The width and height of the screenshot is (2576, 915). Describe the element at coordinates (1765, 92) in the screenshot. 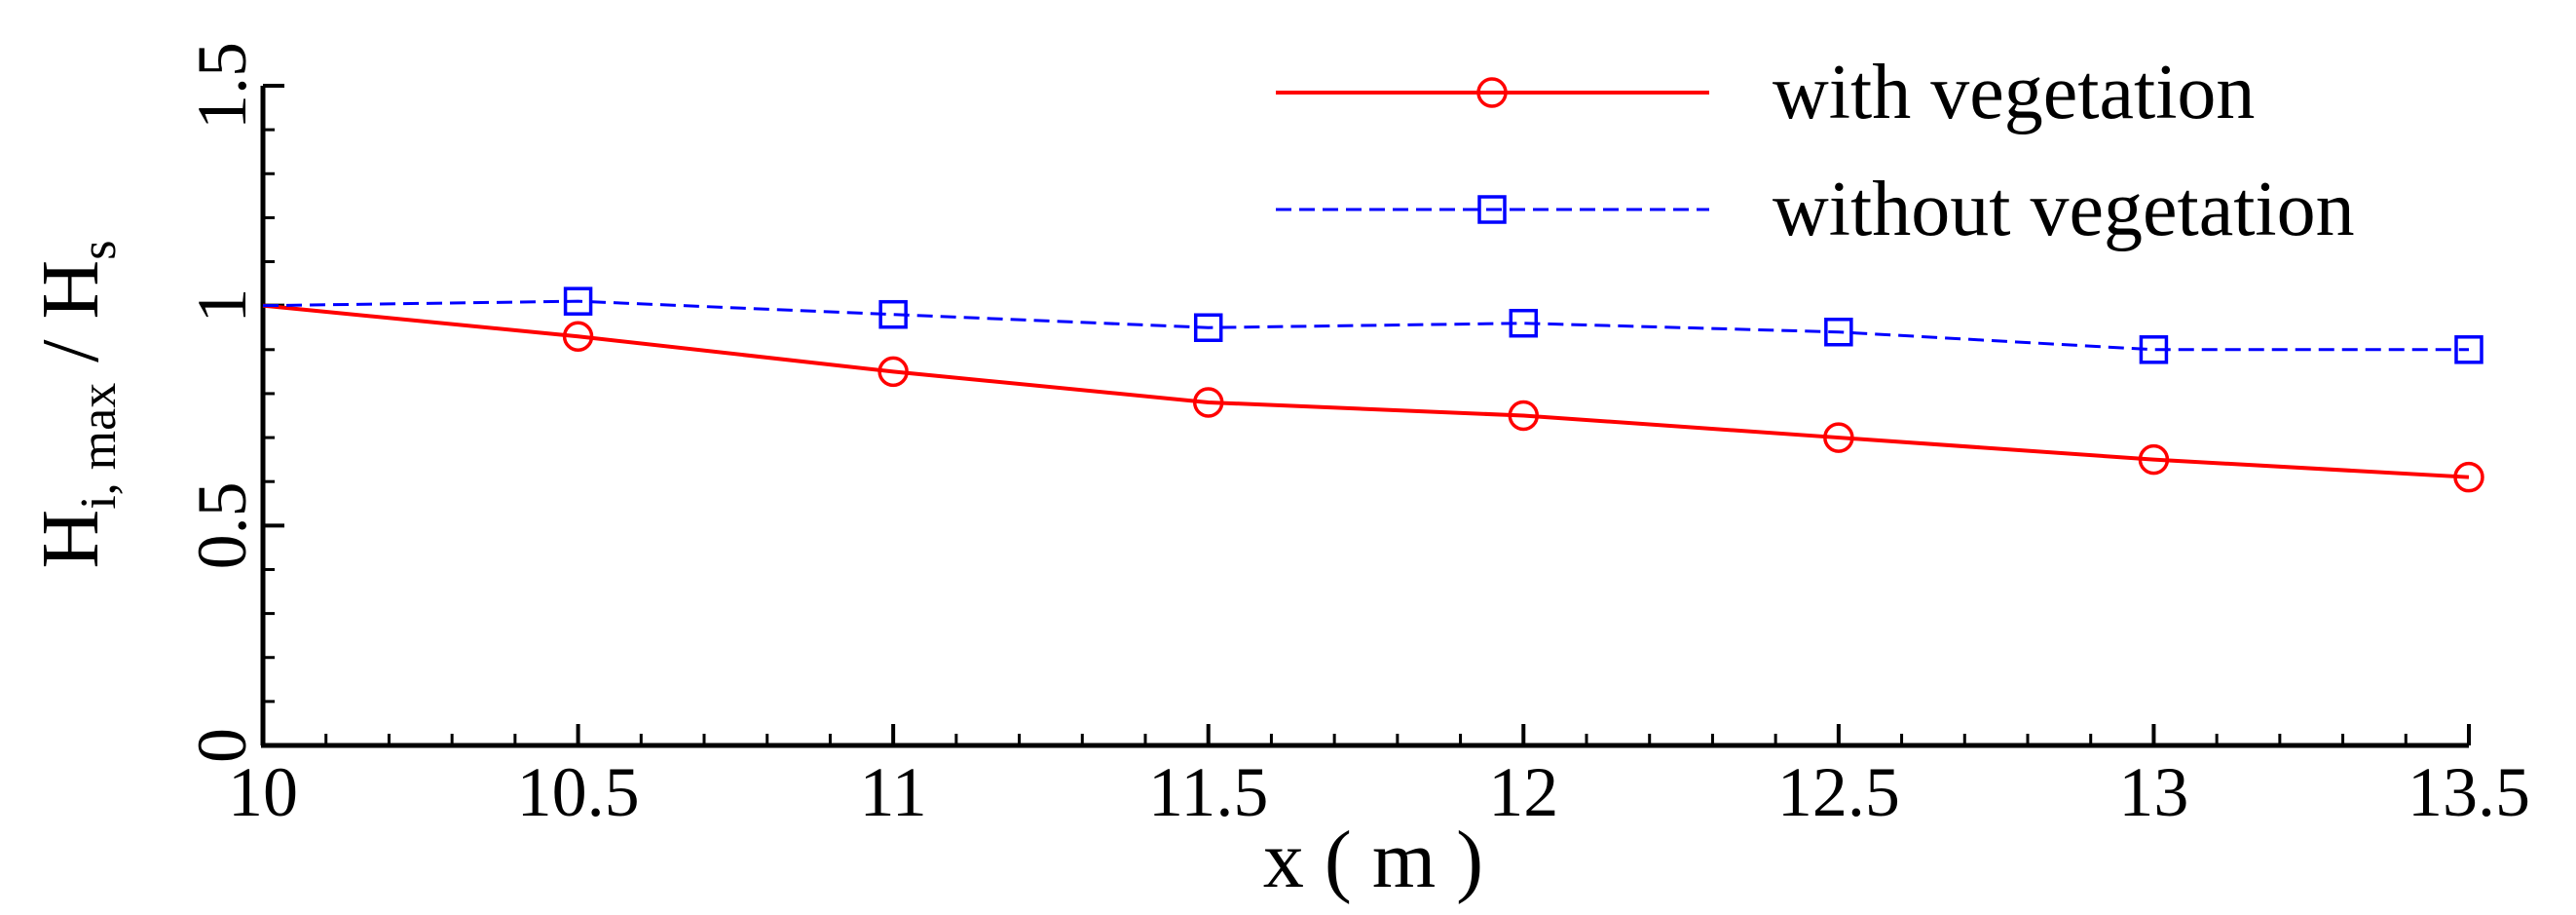

I see `legend-entry-0: with vegetation` at that location.